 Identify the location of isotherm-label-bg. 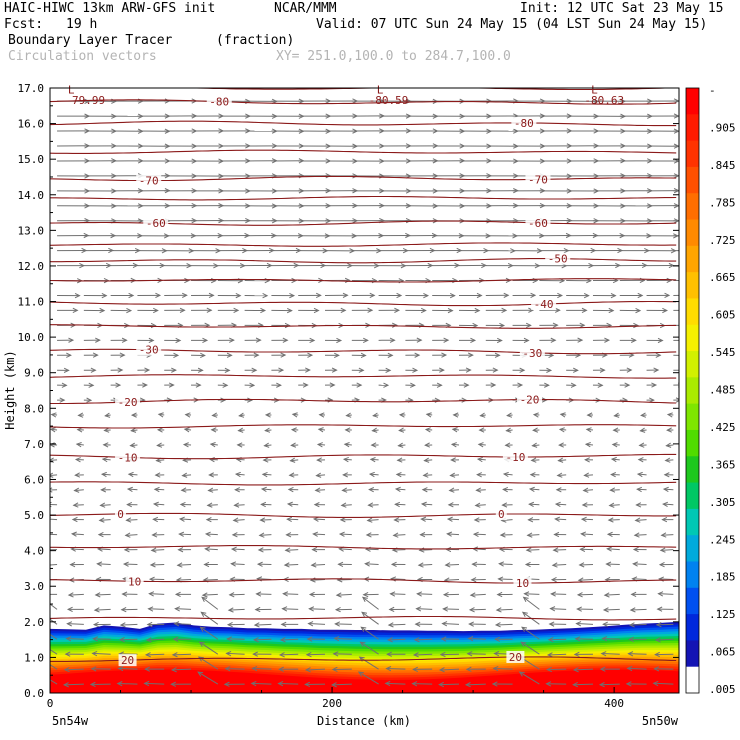
(127, 660).